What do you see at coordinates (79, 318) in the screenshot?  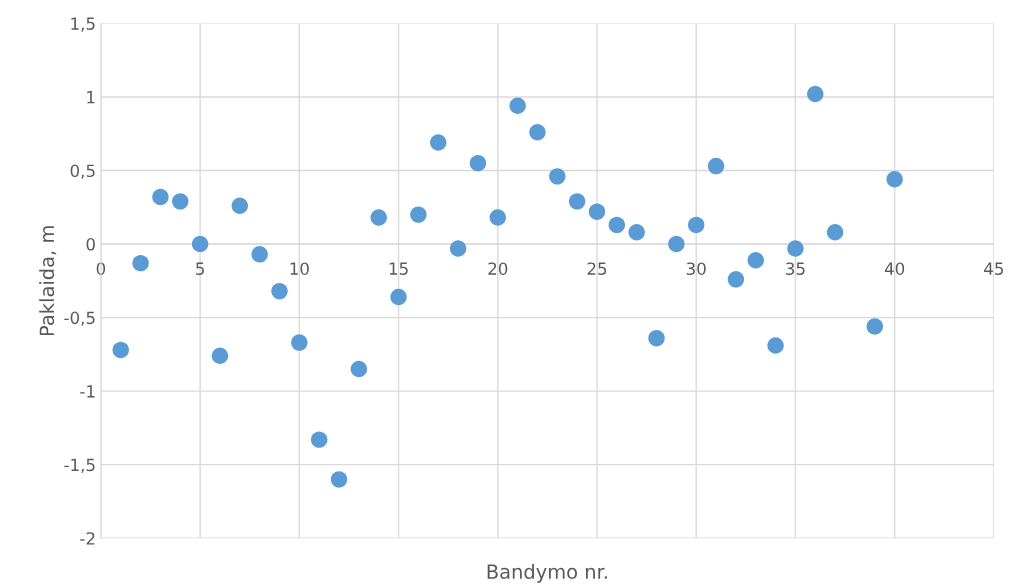 I see `y-tick-label: -0,5` at bounding box center [79, 318].